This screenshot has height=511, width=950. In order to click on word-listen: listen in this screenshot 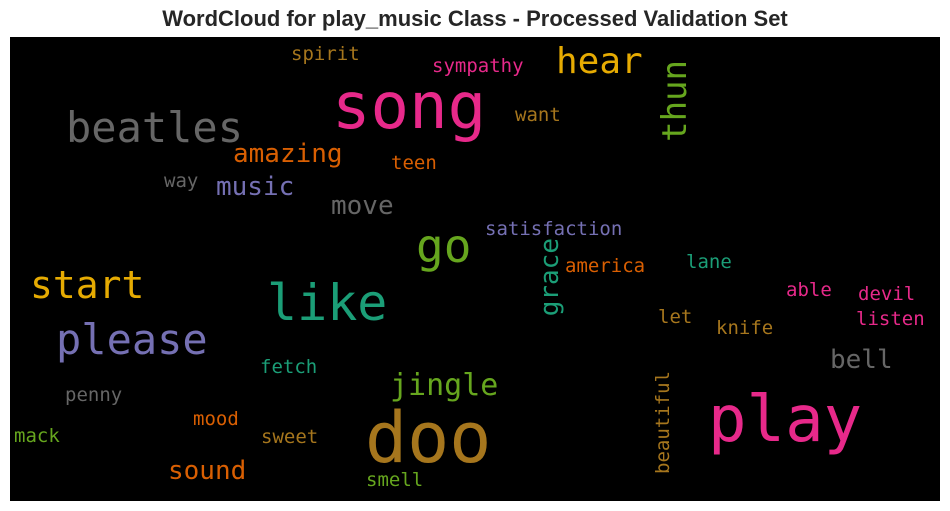, I will do `click(890, 319)`.